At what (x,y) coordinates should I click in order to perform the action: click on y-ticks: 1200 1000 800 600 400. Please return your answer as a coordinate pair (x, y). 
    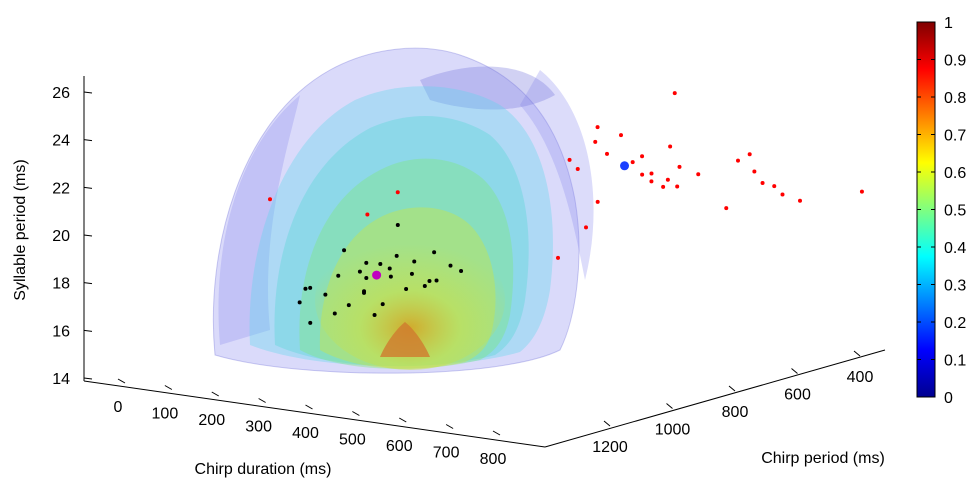
    Looking at the image, I should click on (733, 403).